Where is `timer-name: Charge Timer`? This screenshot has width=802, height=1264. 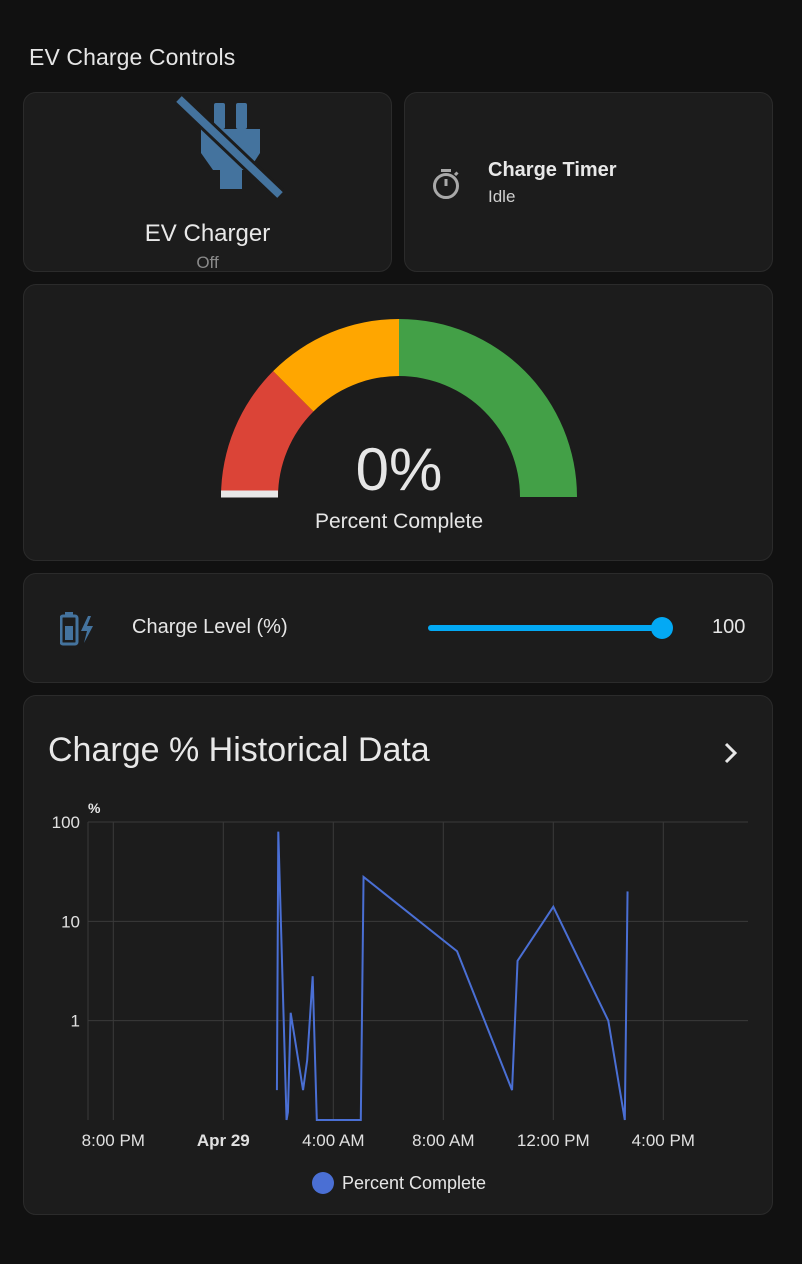 timer-name: Charge Timer is located at coordinates (552, 170).